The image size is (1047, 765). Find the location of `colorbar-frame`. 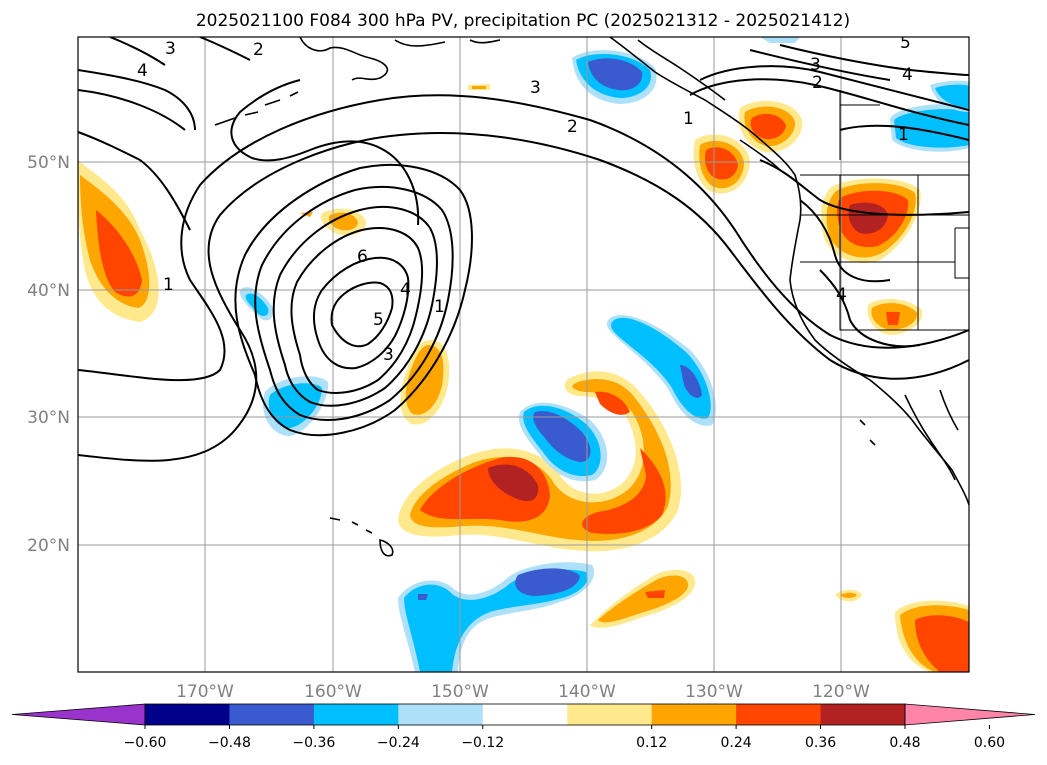

colorbar-frame is located at coordinates (525, 714).